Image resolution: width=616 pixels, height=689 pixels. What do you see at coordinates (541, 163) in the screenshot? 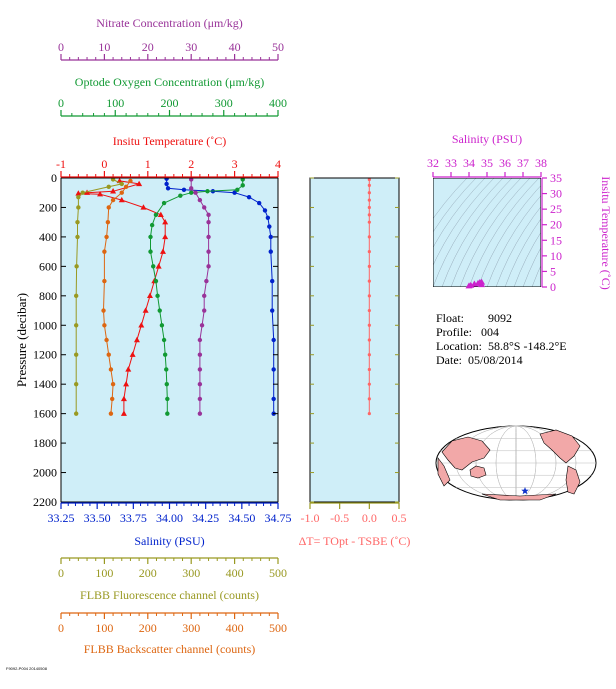
I see `ts-salinity-tick-label: 38` at bounding box center [541, 163].